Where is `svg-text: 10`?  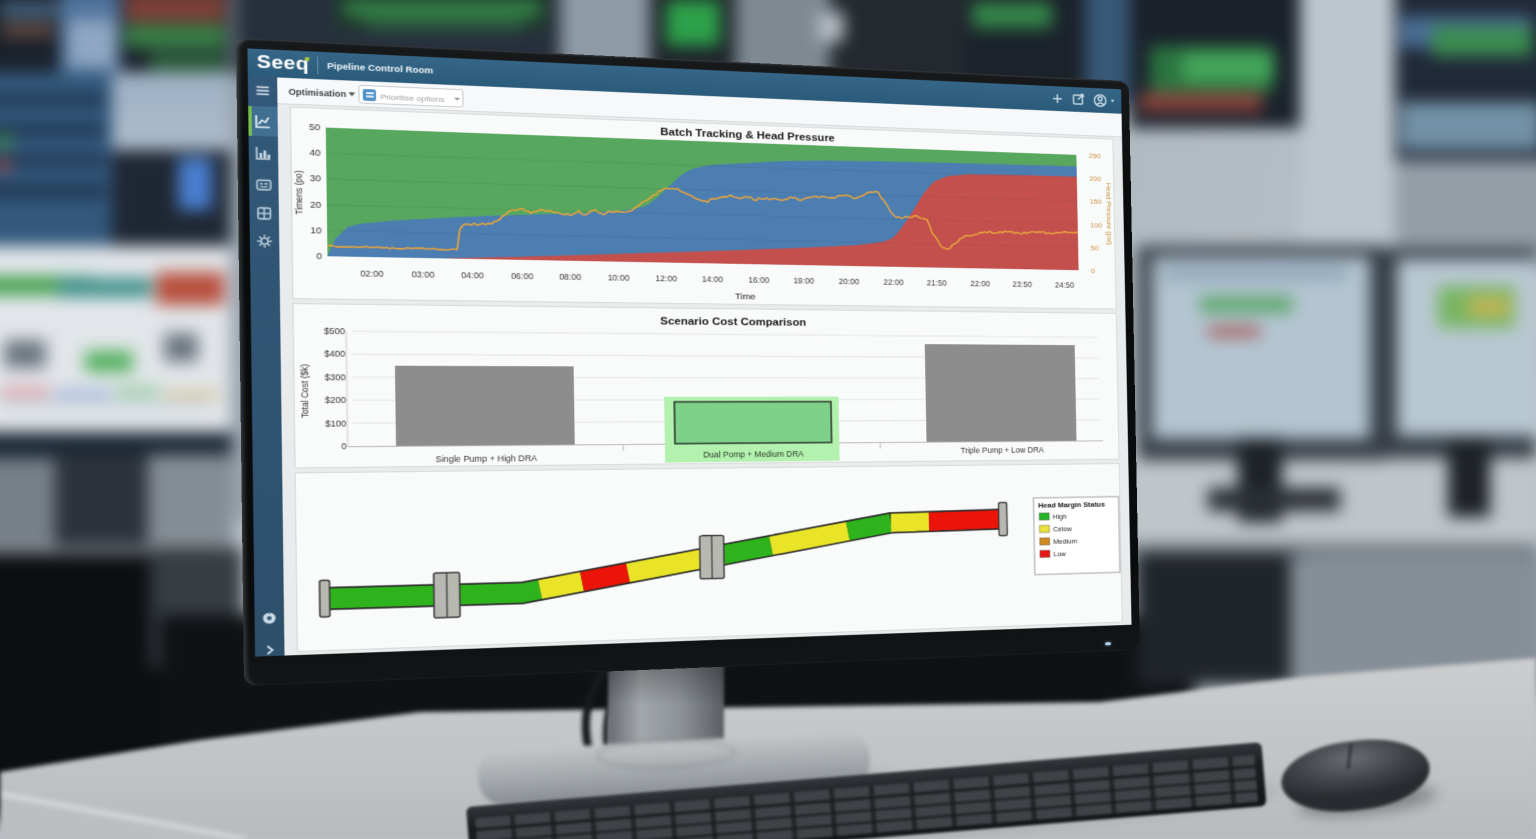
svg-text: 10 is located at coordinates (316, 231).